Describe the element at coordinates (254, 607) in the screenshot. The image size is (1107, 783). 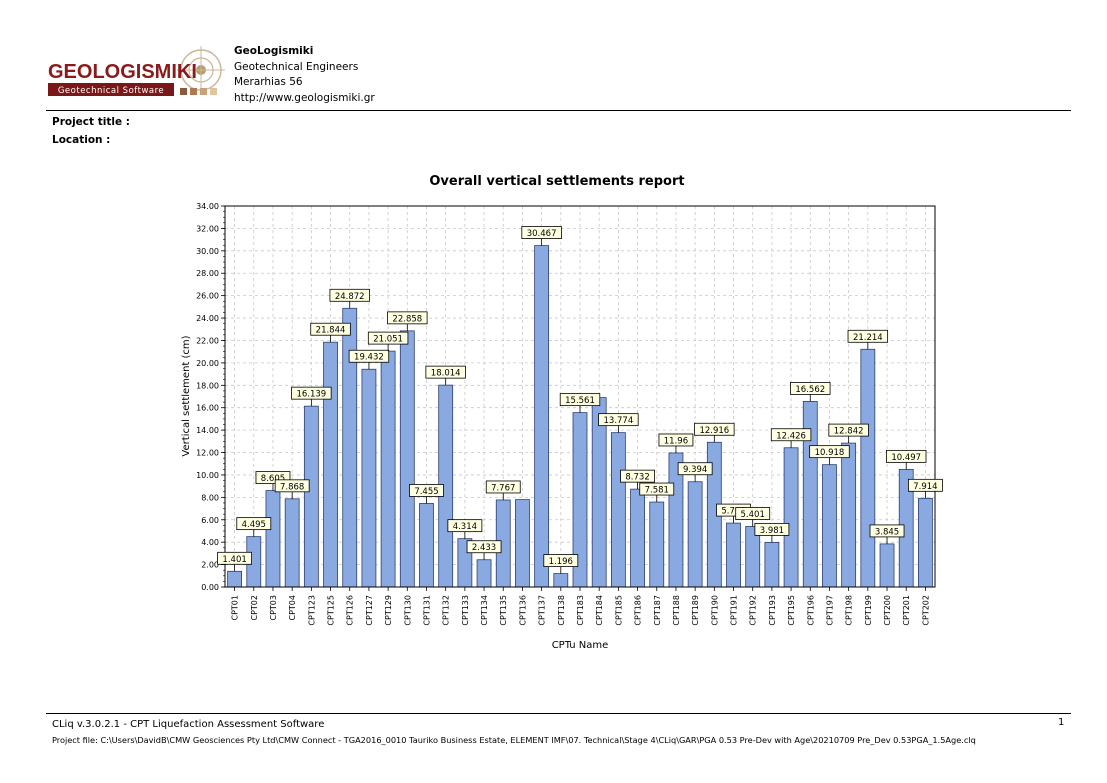
I see `x-tick-label: CPT02` at that location.